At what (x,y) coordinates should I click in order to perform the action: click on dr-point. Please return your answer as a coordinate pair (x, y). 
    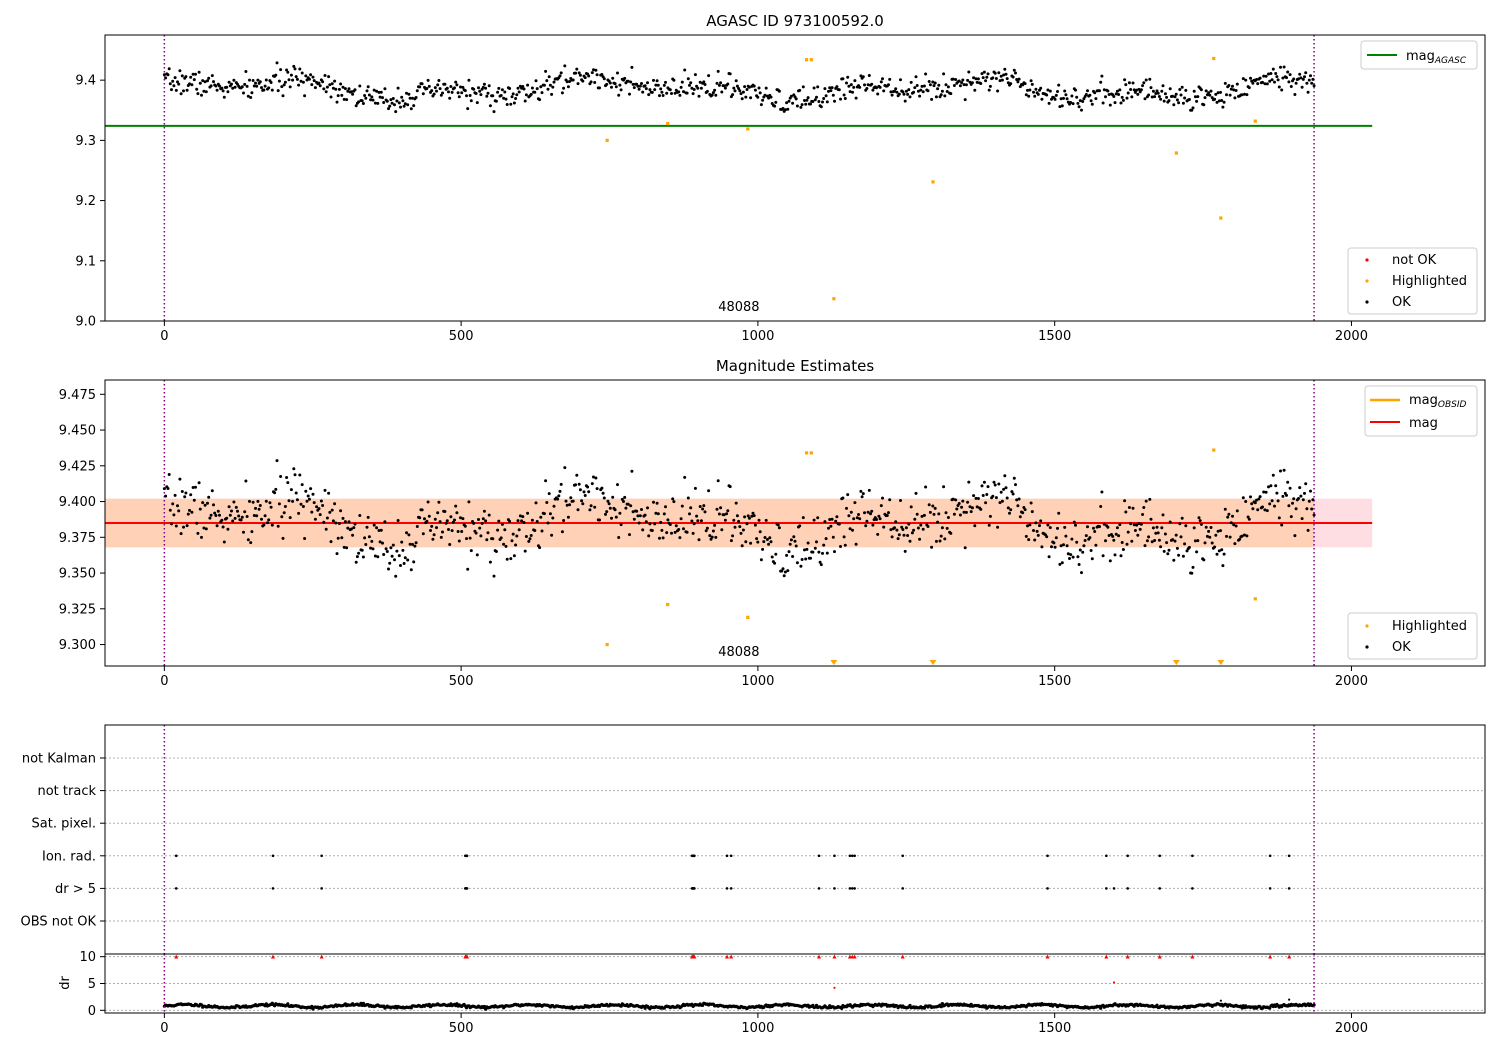
    Looking at the image, I should click on (621, 1006).